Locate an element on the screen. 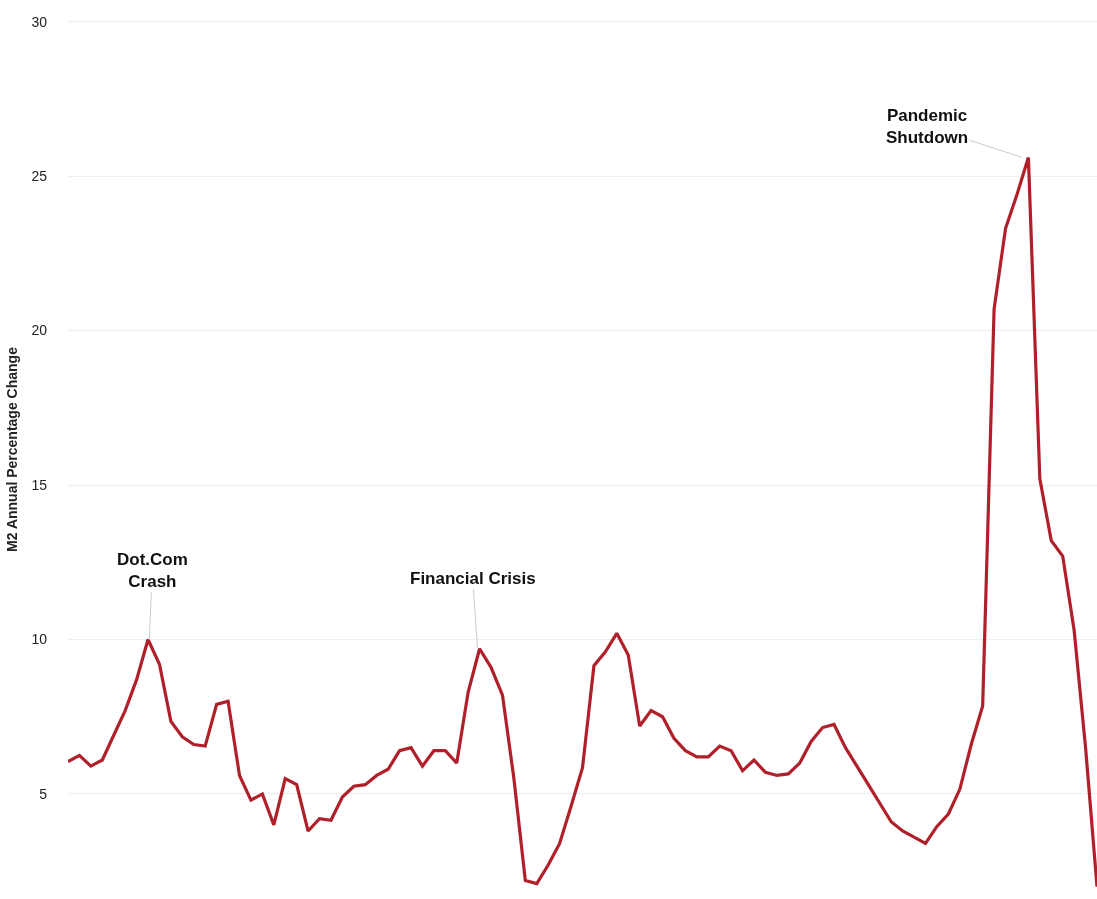  y-axis-title: M2 Annual Percentage Change is located at coordinates (12, 449).